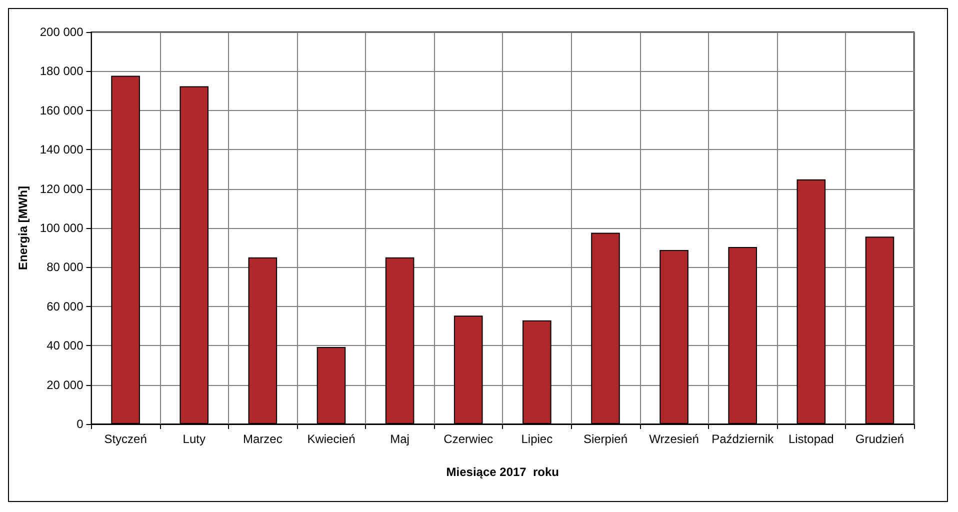 The height and width of the screenshot is (512, 958). What do you see at coordinates (674, 439) in the screenshot?
I see `x-tick-label: Wrzesień` at bounding box center [674, 439].